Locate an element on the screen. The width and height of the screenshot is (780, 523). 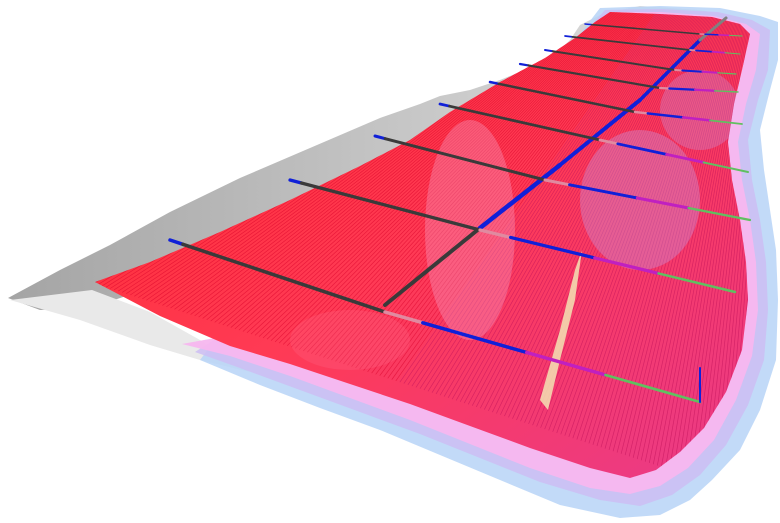
light-gray-apron is located at coordinates (130, 331).